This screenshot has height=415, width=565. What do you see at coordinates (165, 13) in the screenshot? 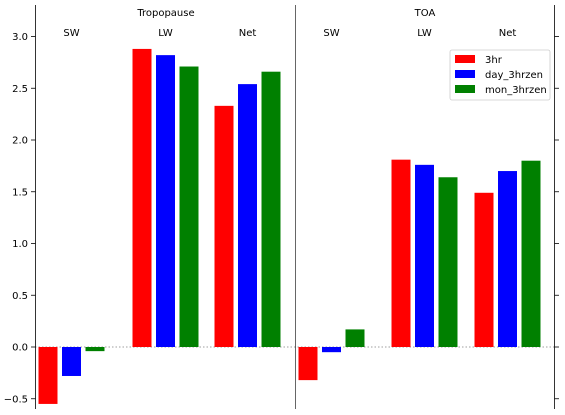
I see `panel-title: Tropopause` at bounding box center [165, 13].